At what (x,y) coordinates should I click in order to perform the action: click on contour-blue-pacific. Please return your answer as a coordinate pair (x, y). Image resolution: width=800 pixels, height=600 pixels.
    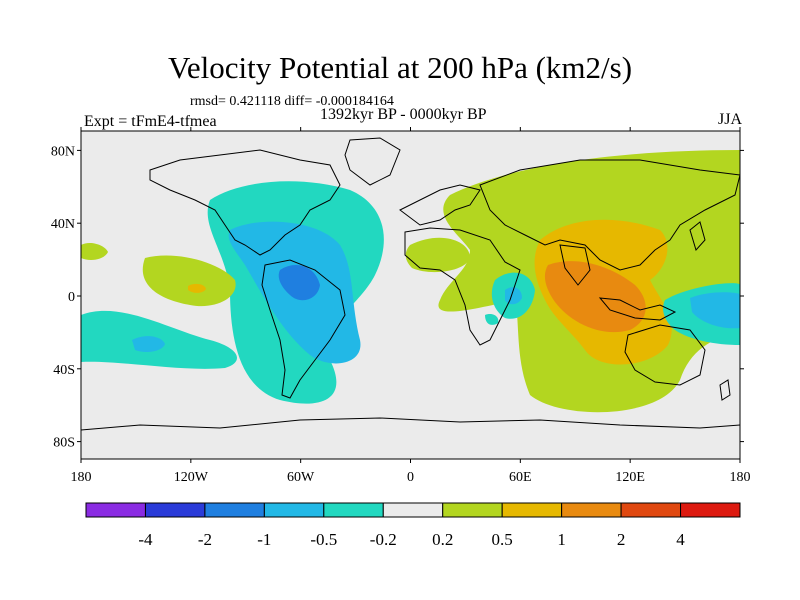
    Looking at the image, I should click on (148, 344).